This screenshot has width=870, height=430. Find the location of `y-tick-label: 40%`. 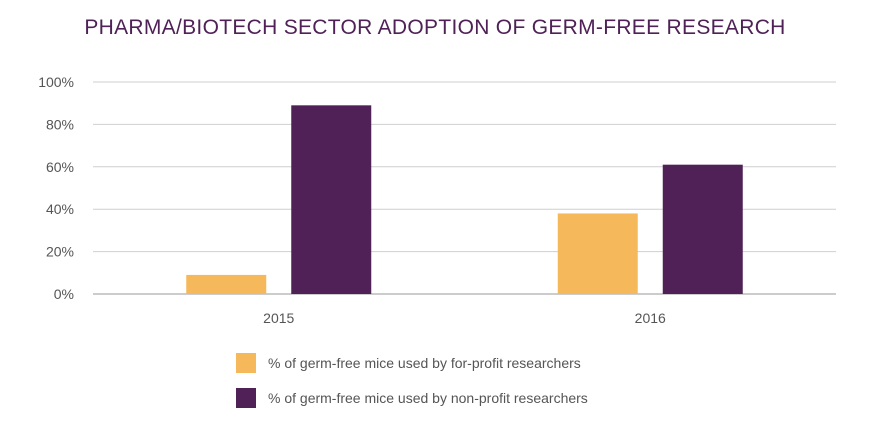

y-tick-label: 40% is located at coordinates (60, 209).